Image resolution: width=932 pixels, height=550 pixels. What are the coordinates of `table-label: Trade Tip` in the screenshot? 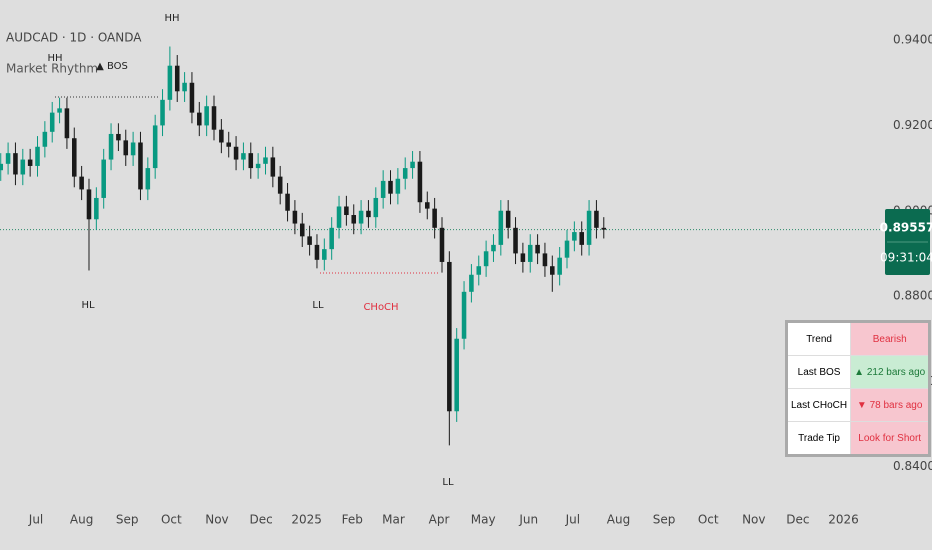 It's located at (818, 438).